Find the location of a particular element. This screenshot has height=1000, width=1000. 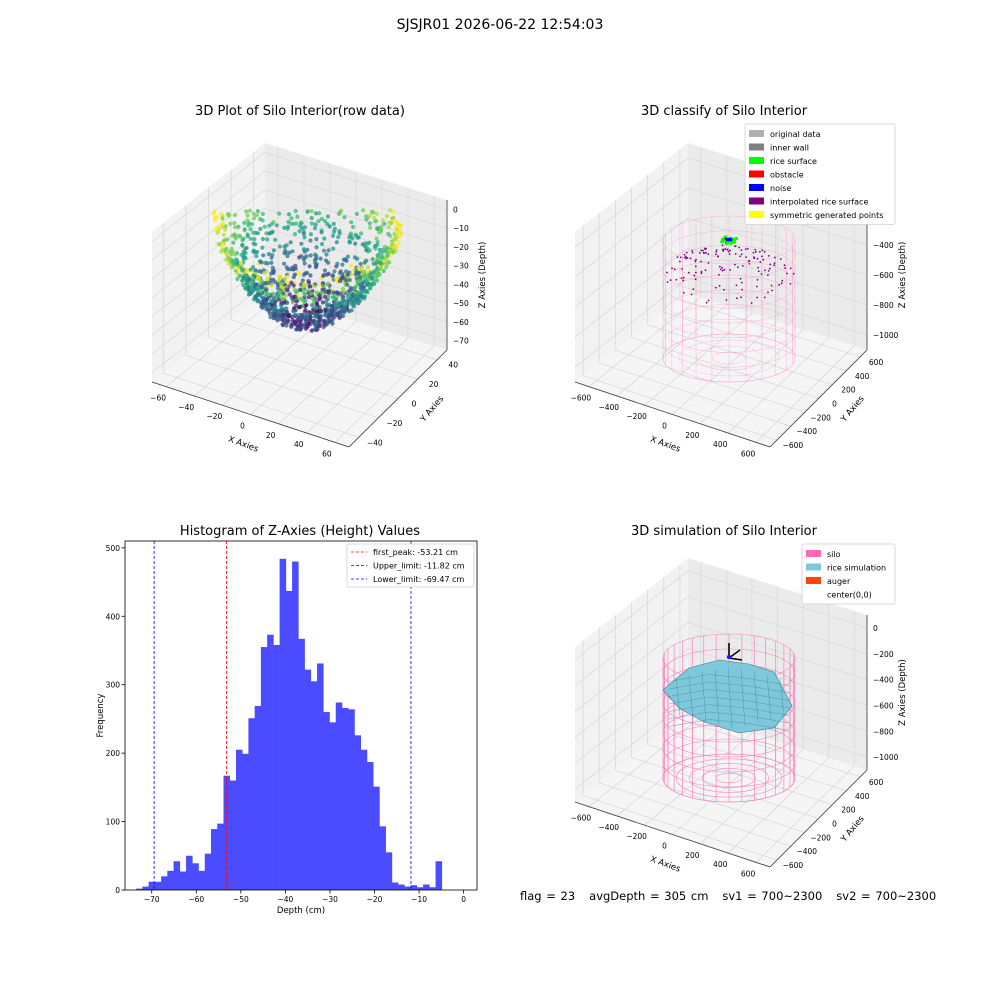

plot4-y-tick-label: −600 is located at coordinates (793, 865).